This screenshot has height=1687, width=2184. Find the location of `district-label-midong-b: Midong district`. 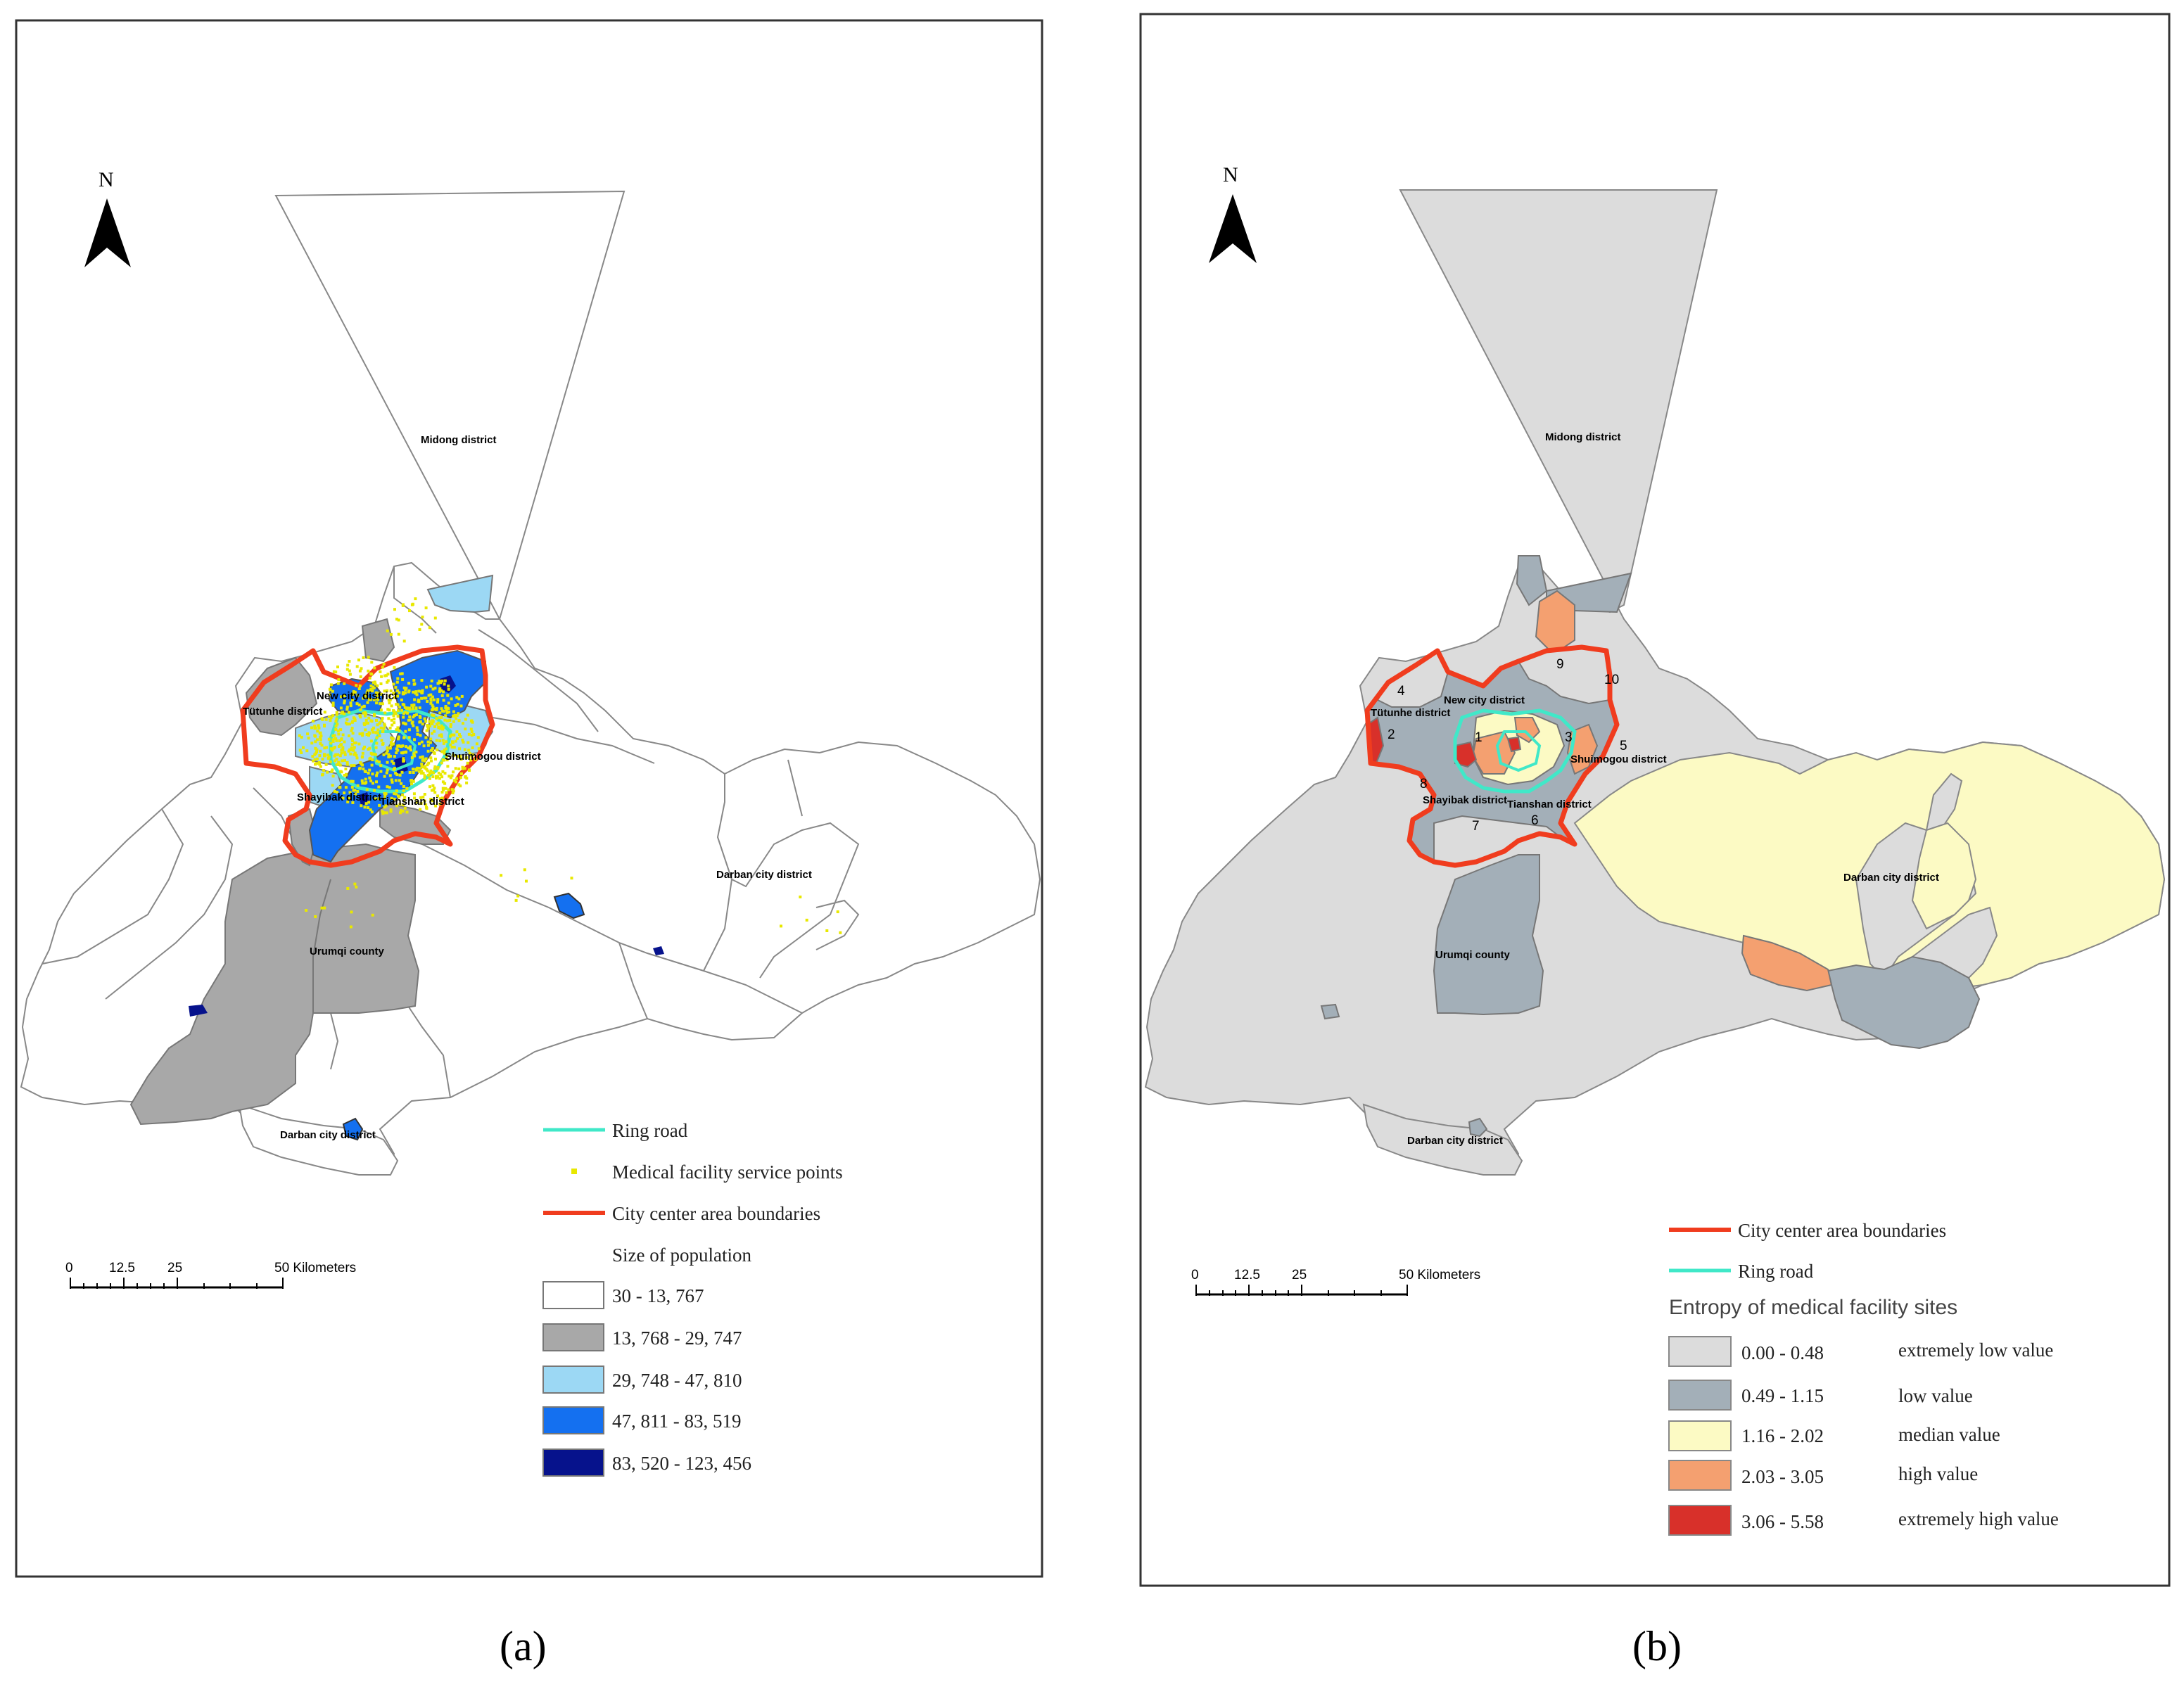

district-label-midong-b: Midong district is located at coordinates (1583, 437).